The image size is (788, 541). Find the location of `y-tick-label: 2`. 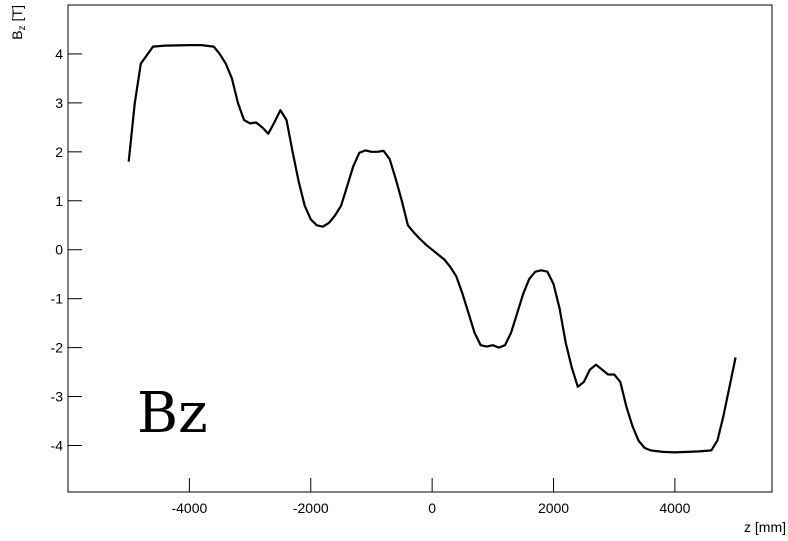

y-tick-label: 2 is located at coordinates (59, 152).